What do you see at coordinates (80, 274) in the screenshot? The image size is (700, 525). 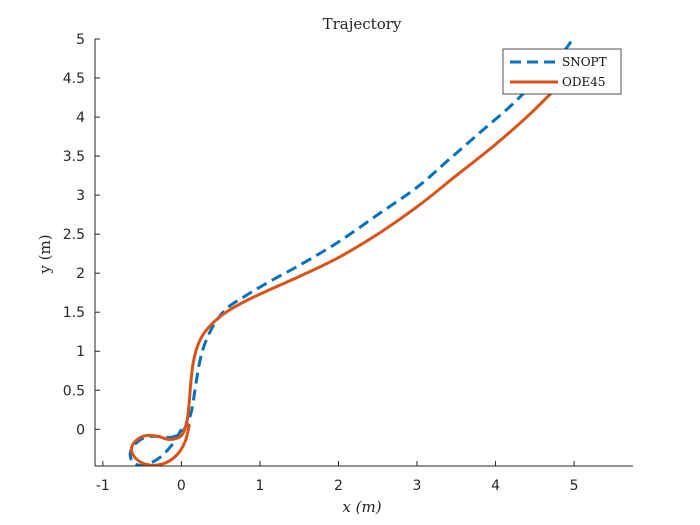 I see `y-tick-label: 2` at bounding box center [80, 274].